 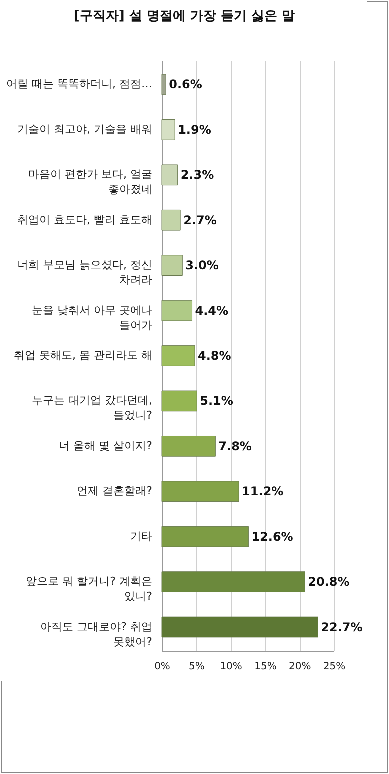 I want to click on data-label: 4.8%, so click(x=215, y=356).